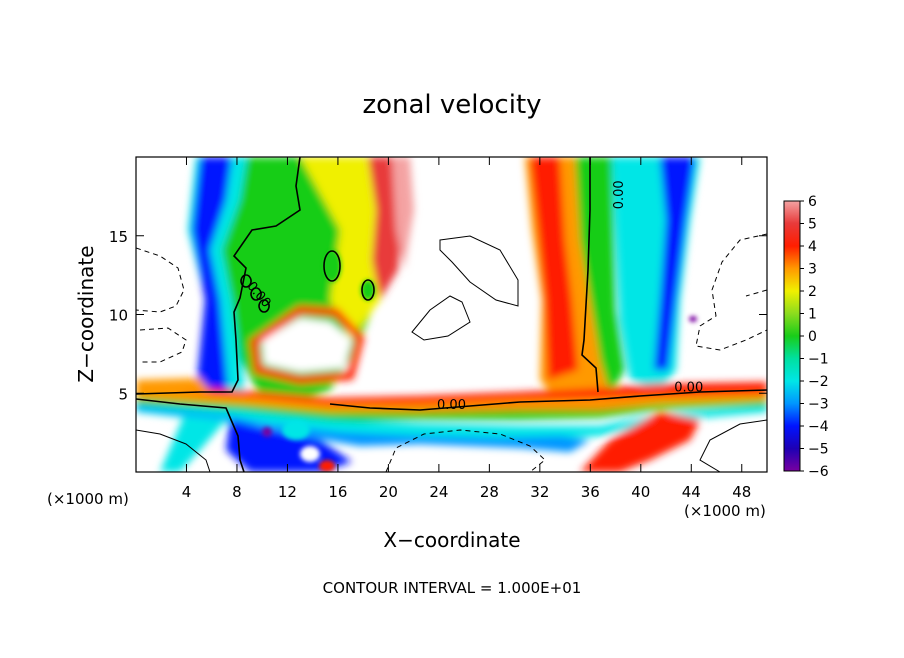 Image resolution: width=904 pixels, height=658 pixels. I want to click on x-tick-label: 44, so click(691, 492).